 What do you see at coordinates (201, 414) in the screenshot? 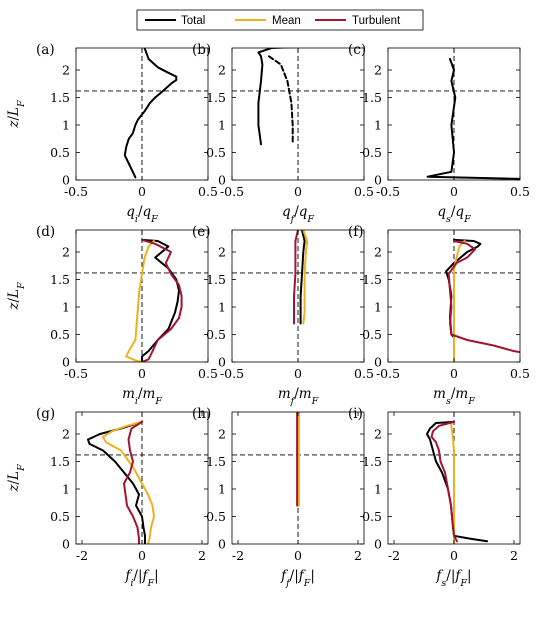
I see `panel-label: (h)` at bounding box center [201, 414].